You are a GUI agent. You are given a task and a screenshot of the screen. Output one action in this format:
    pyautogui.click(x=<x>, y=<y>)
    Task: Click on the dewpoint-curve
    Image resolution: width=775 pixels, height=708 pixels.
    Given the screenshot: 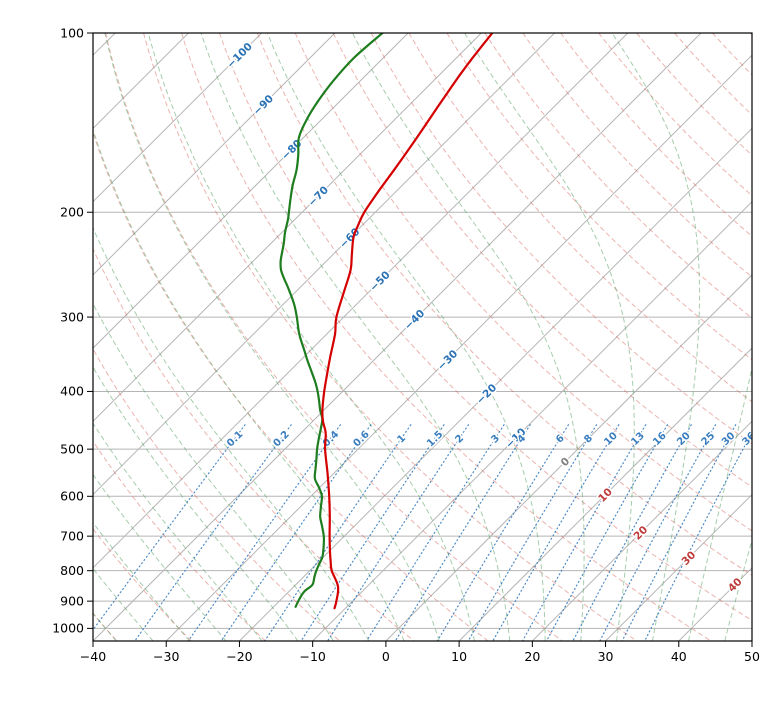 What is the action you would take?
    pyautogui.click(x=331, y=320)
    